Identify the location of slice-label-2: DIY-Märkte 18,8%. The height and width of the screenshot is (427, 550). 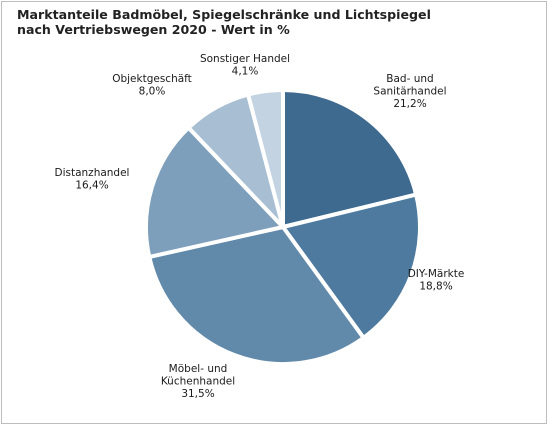
(436, 280).